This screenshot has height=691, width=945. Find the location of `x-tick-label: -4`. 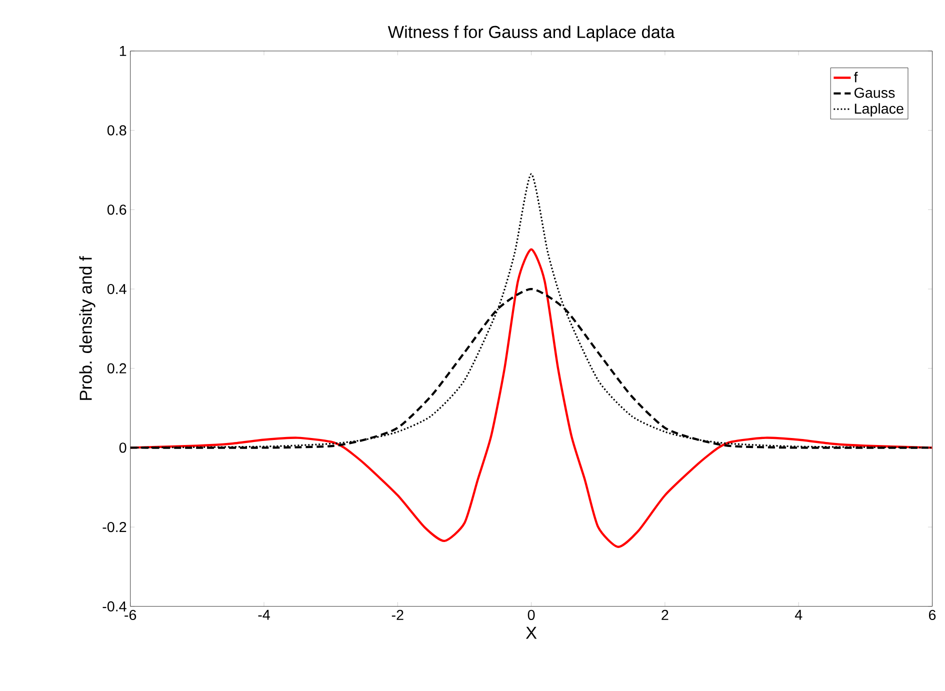

x-tick-label: -4 is located at coordinates (264, 615).